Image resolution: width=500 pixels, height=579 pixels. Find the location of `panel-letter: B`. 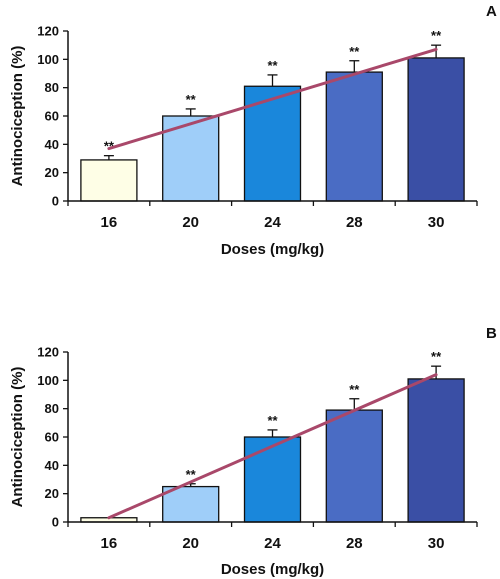

panel-letter: B is located at coordinates (491, 333).